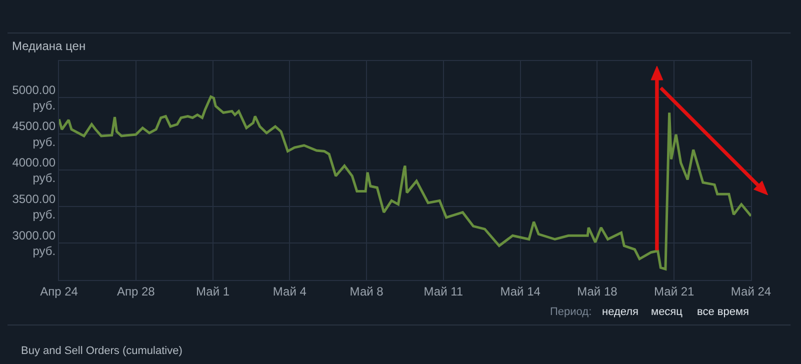  What do you see at coordinates (444, 291) in the screenshot?
I see `x-tick-label: Май 11` at bounding box center [444, 291].